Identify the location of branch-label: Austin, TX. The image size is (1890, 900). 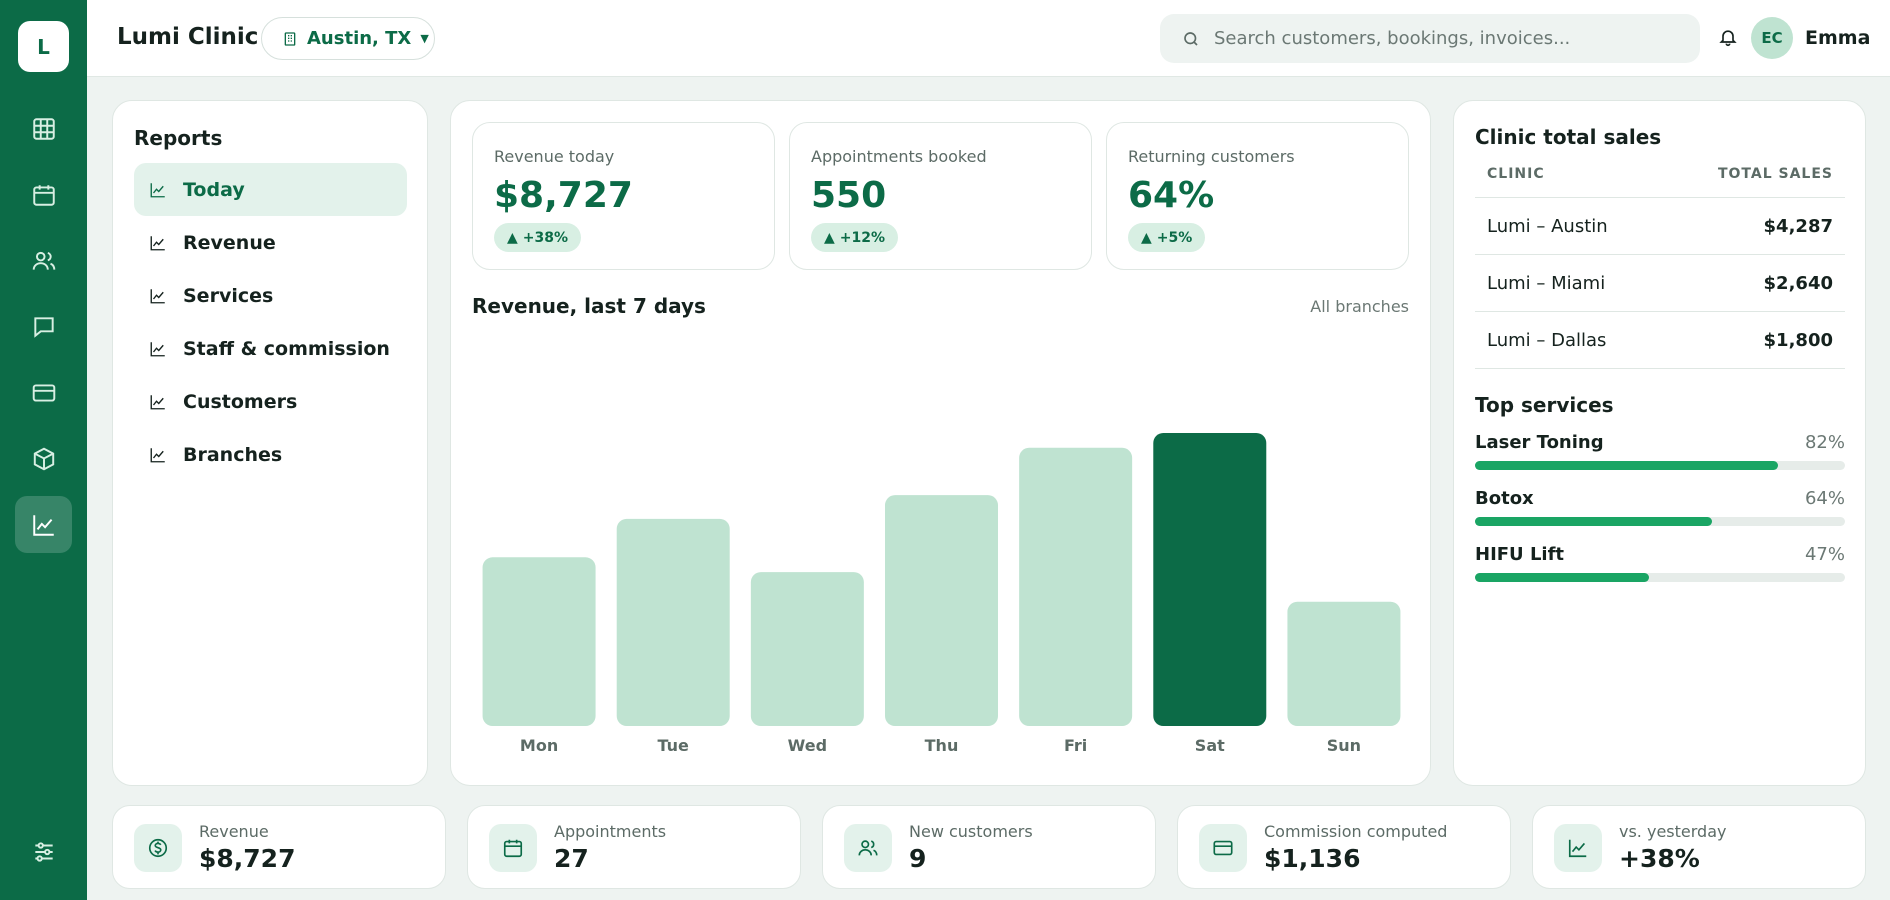
(359, 38).